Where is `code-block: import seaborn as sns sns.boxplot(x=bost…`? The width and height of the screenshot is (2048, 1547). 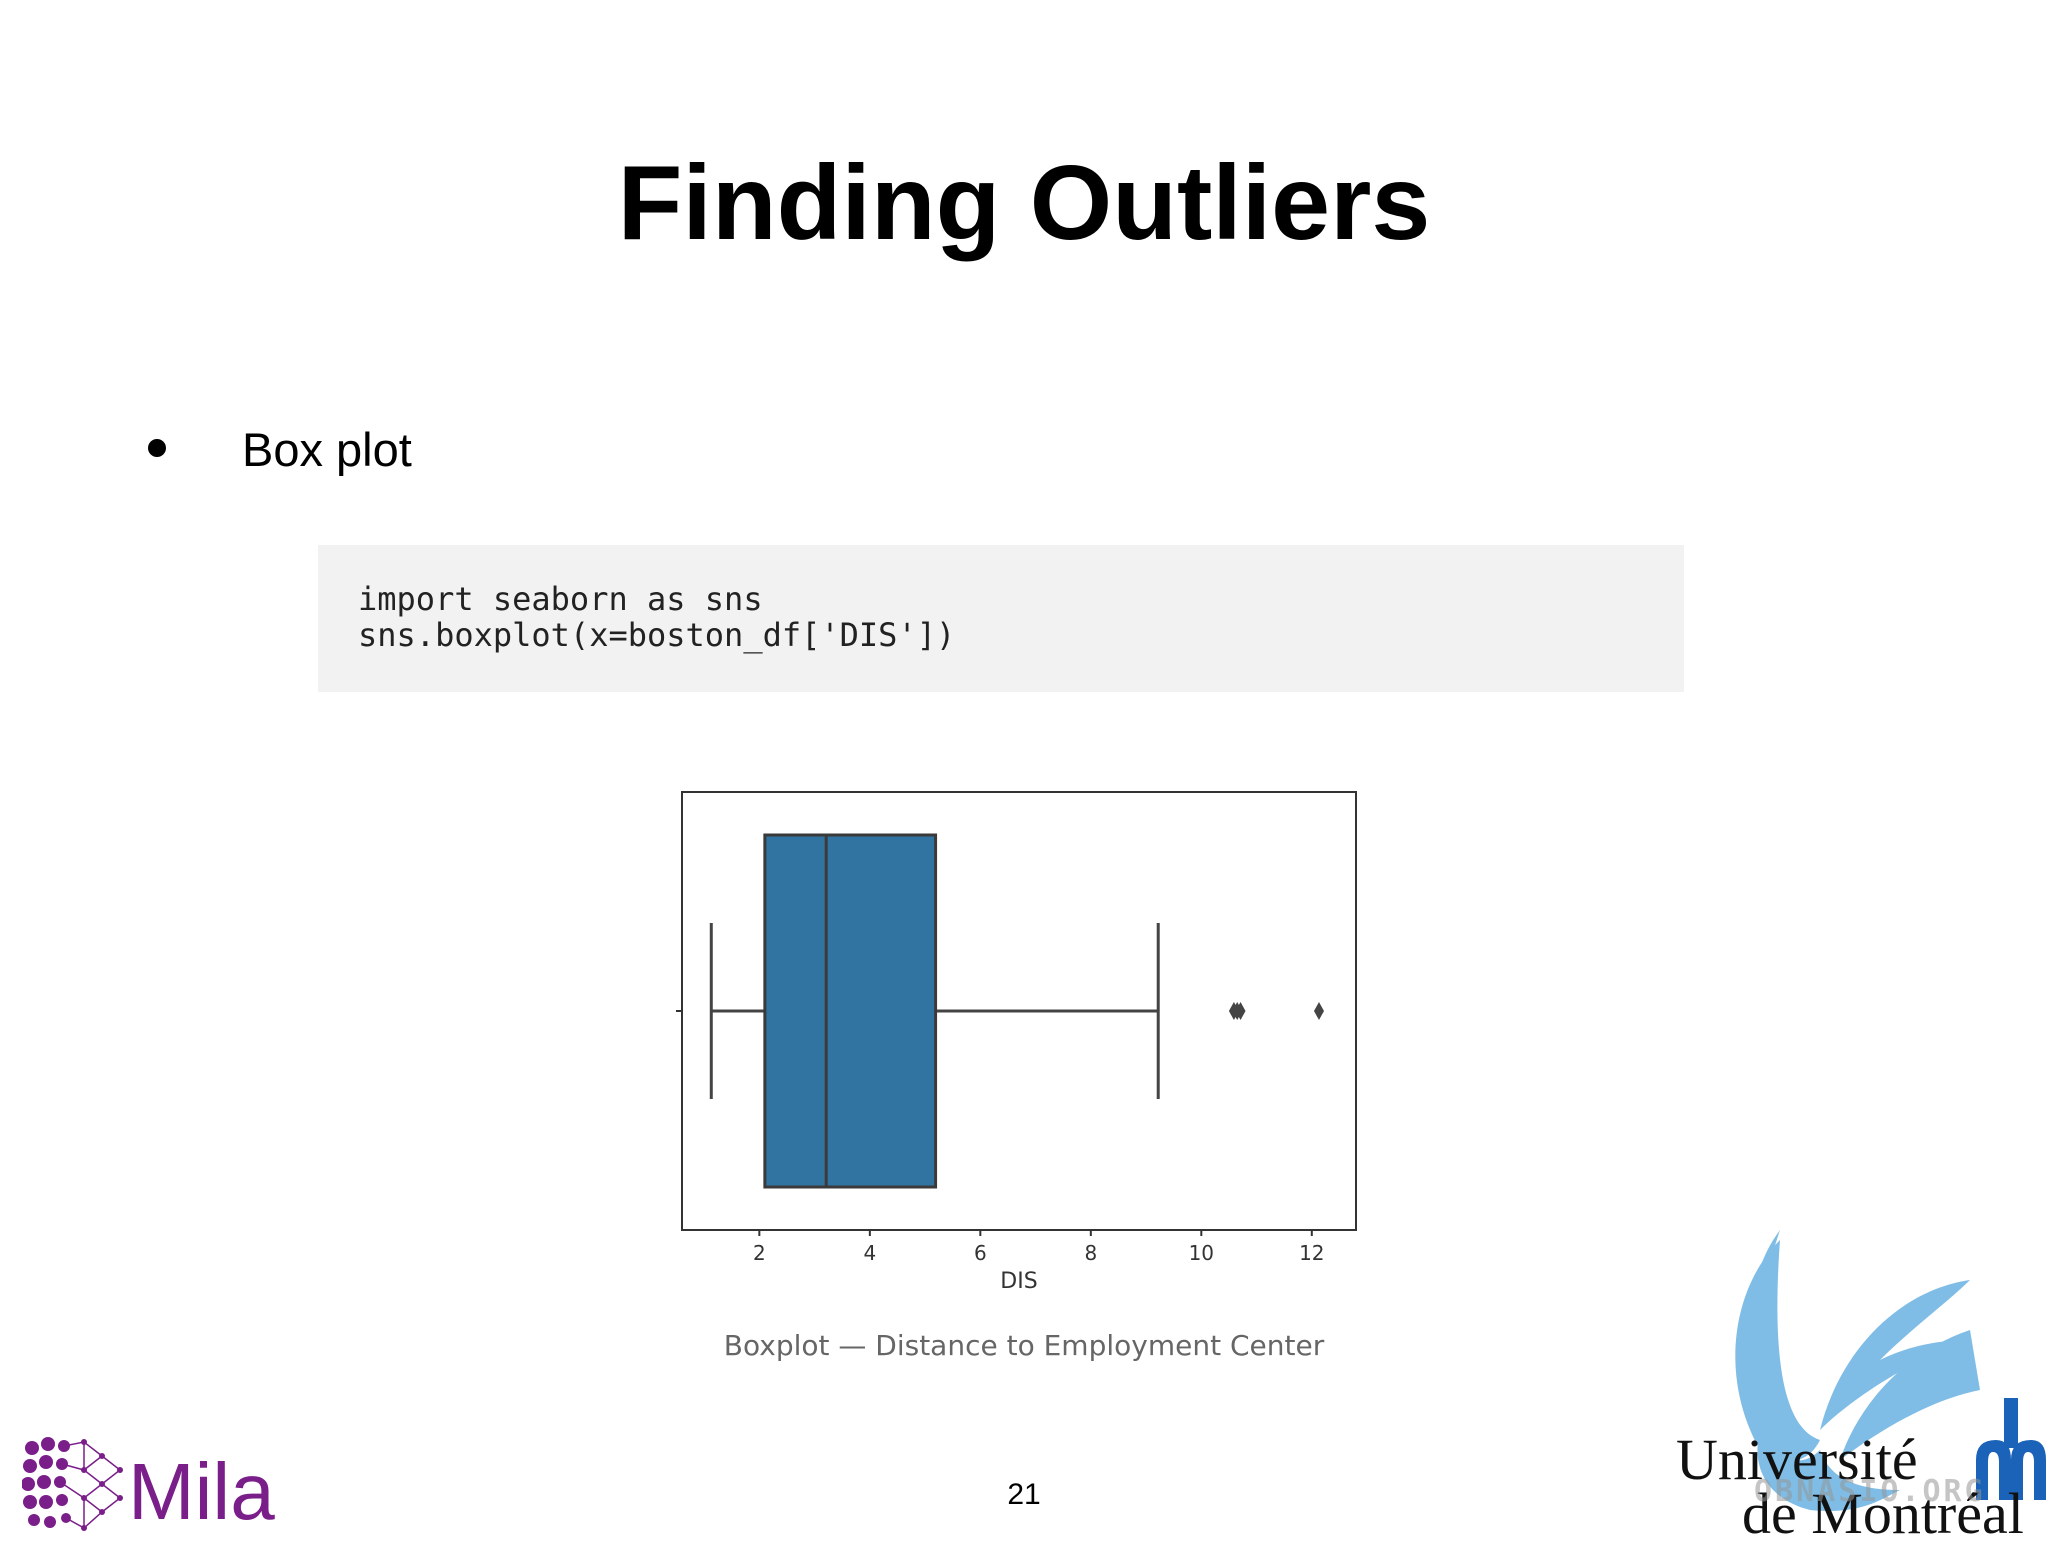
code-block: import seaborn as sns sns.boxplot(x=bost… is located at coordinates (1001, 618).